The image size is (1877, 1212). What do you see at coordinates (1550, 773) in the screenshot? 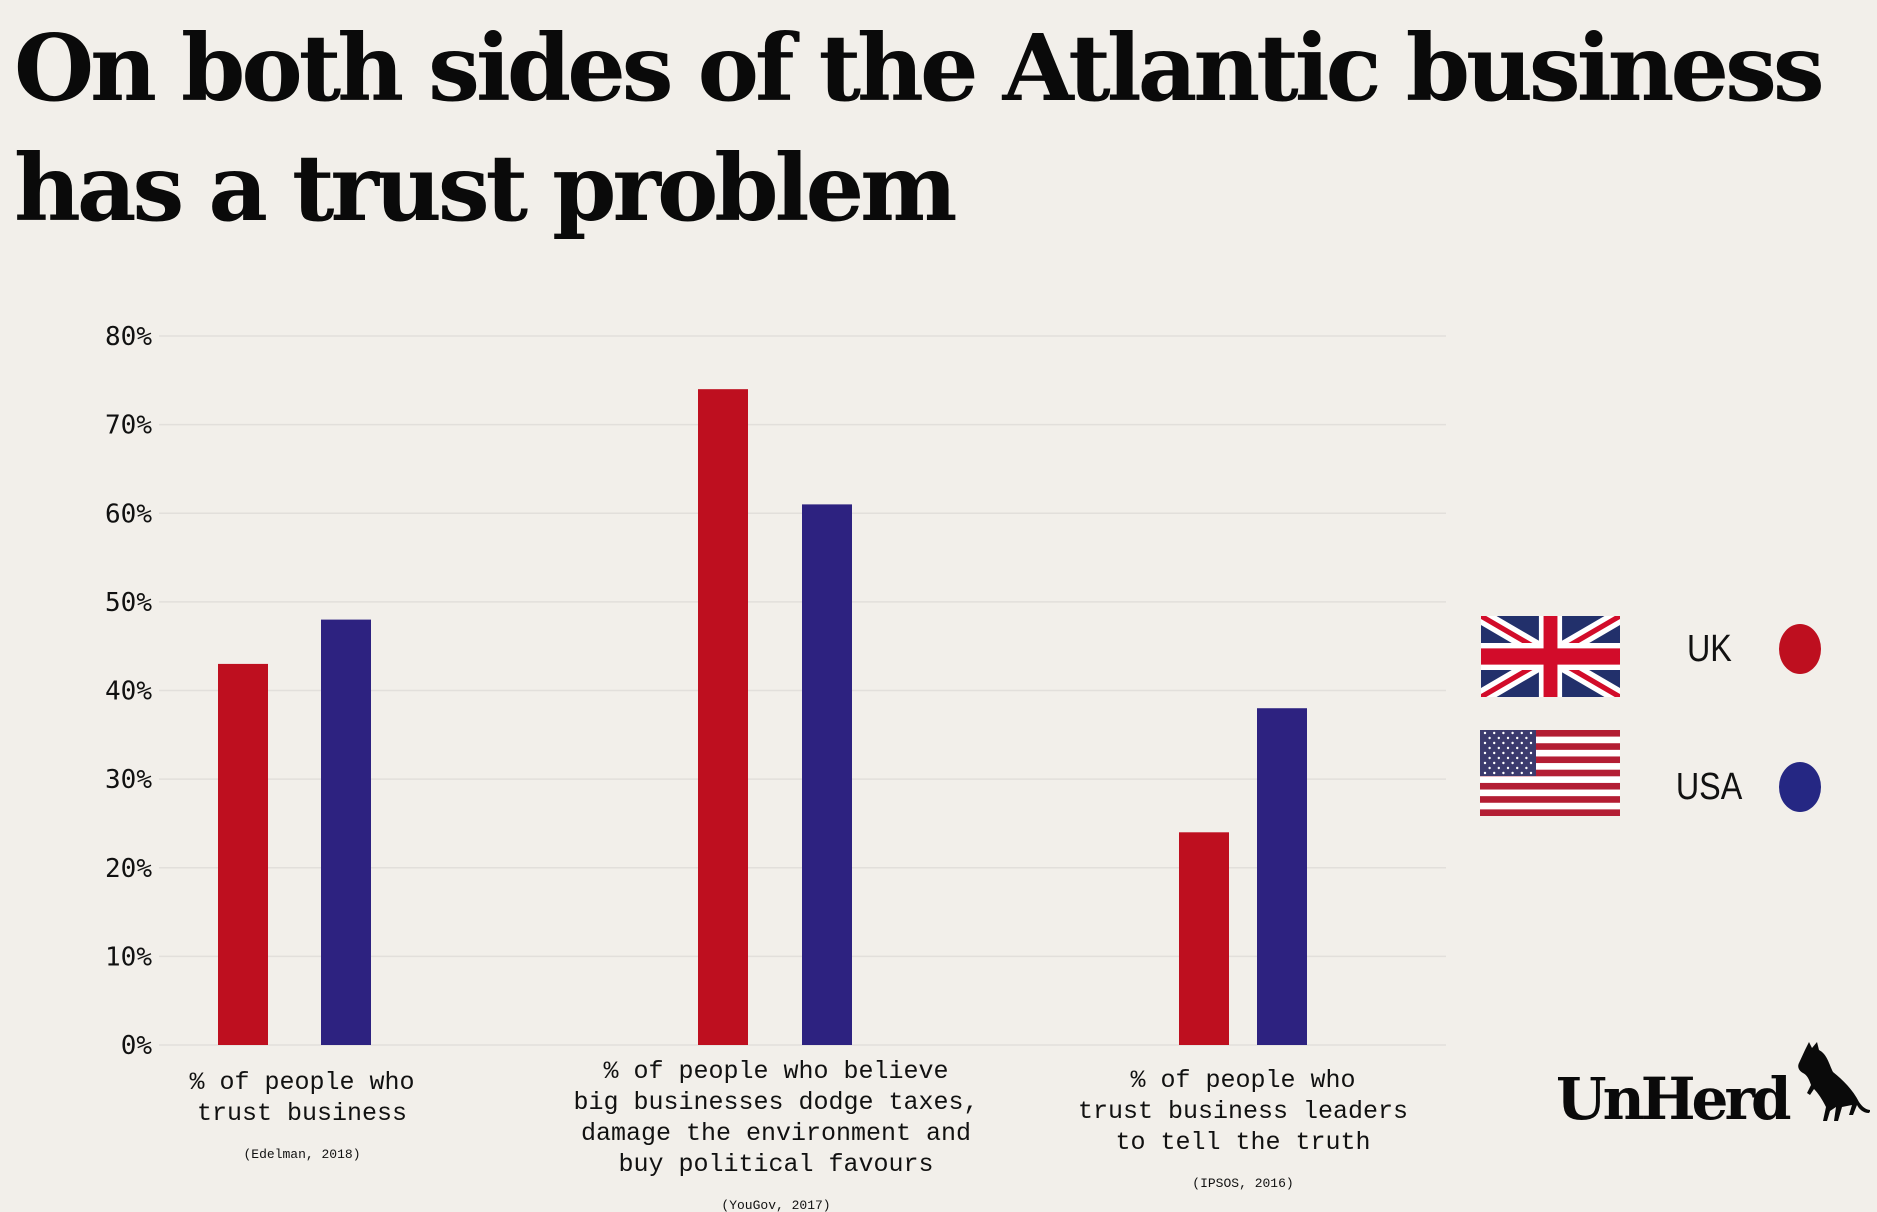
I see `usa-flag-icon` at bounding box center [1550, 773].